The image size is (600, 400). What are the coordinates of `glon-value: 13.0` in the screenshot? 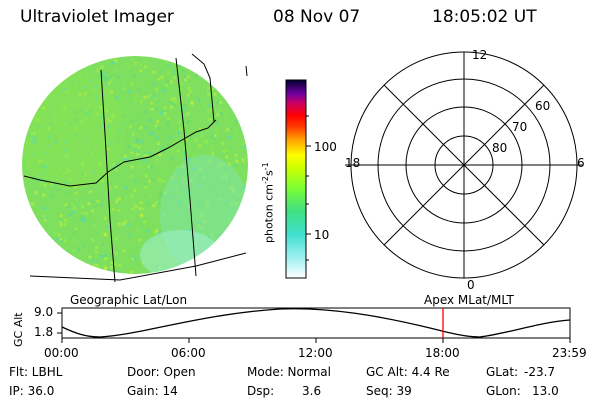 It's located at (545, 391).